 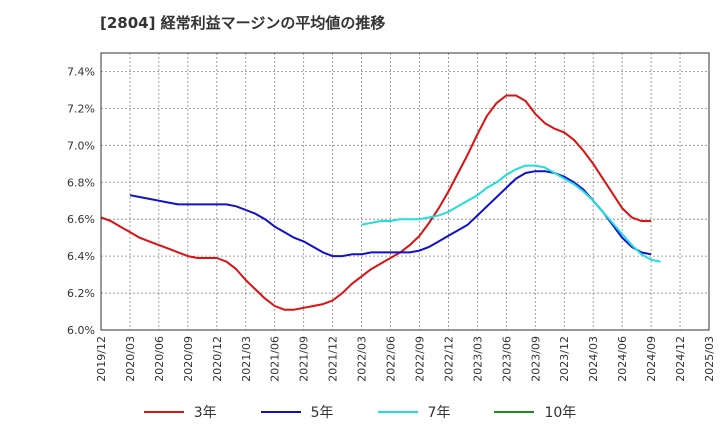 What do you see at coordinates (81, 256) in the screenshot?
I see `y-tick-label: 6.4%` at bounding box center [81, 256].